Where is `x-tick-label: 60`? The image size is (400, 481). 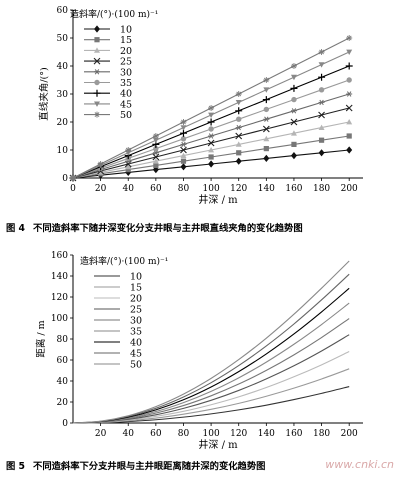 x-tick-label: 60 is located at coordinates (156, 434).